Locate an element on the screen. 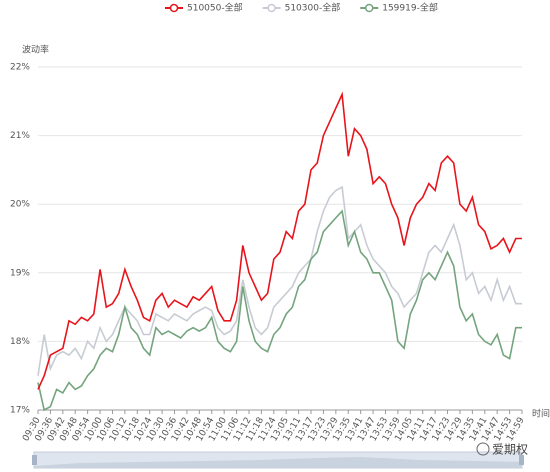  slider-handle-left is located at coordinates (34, 460).